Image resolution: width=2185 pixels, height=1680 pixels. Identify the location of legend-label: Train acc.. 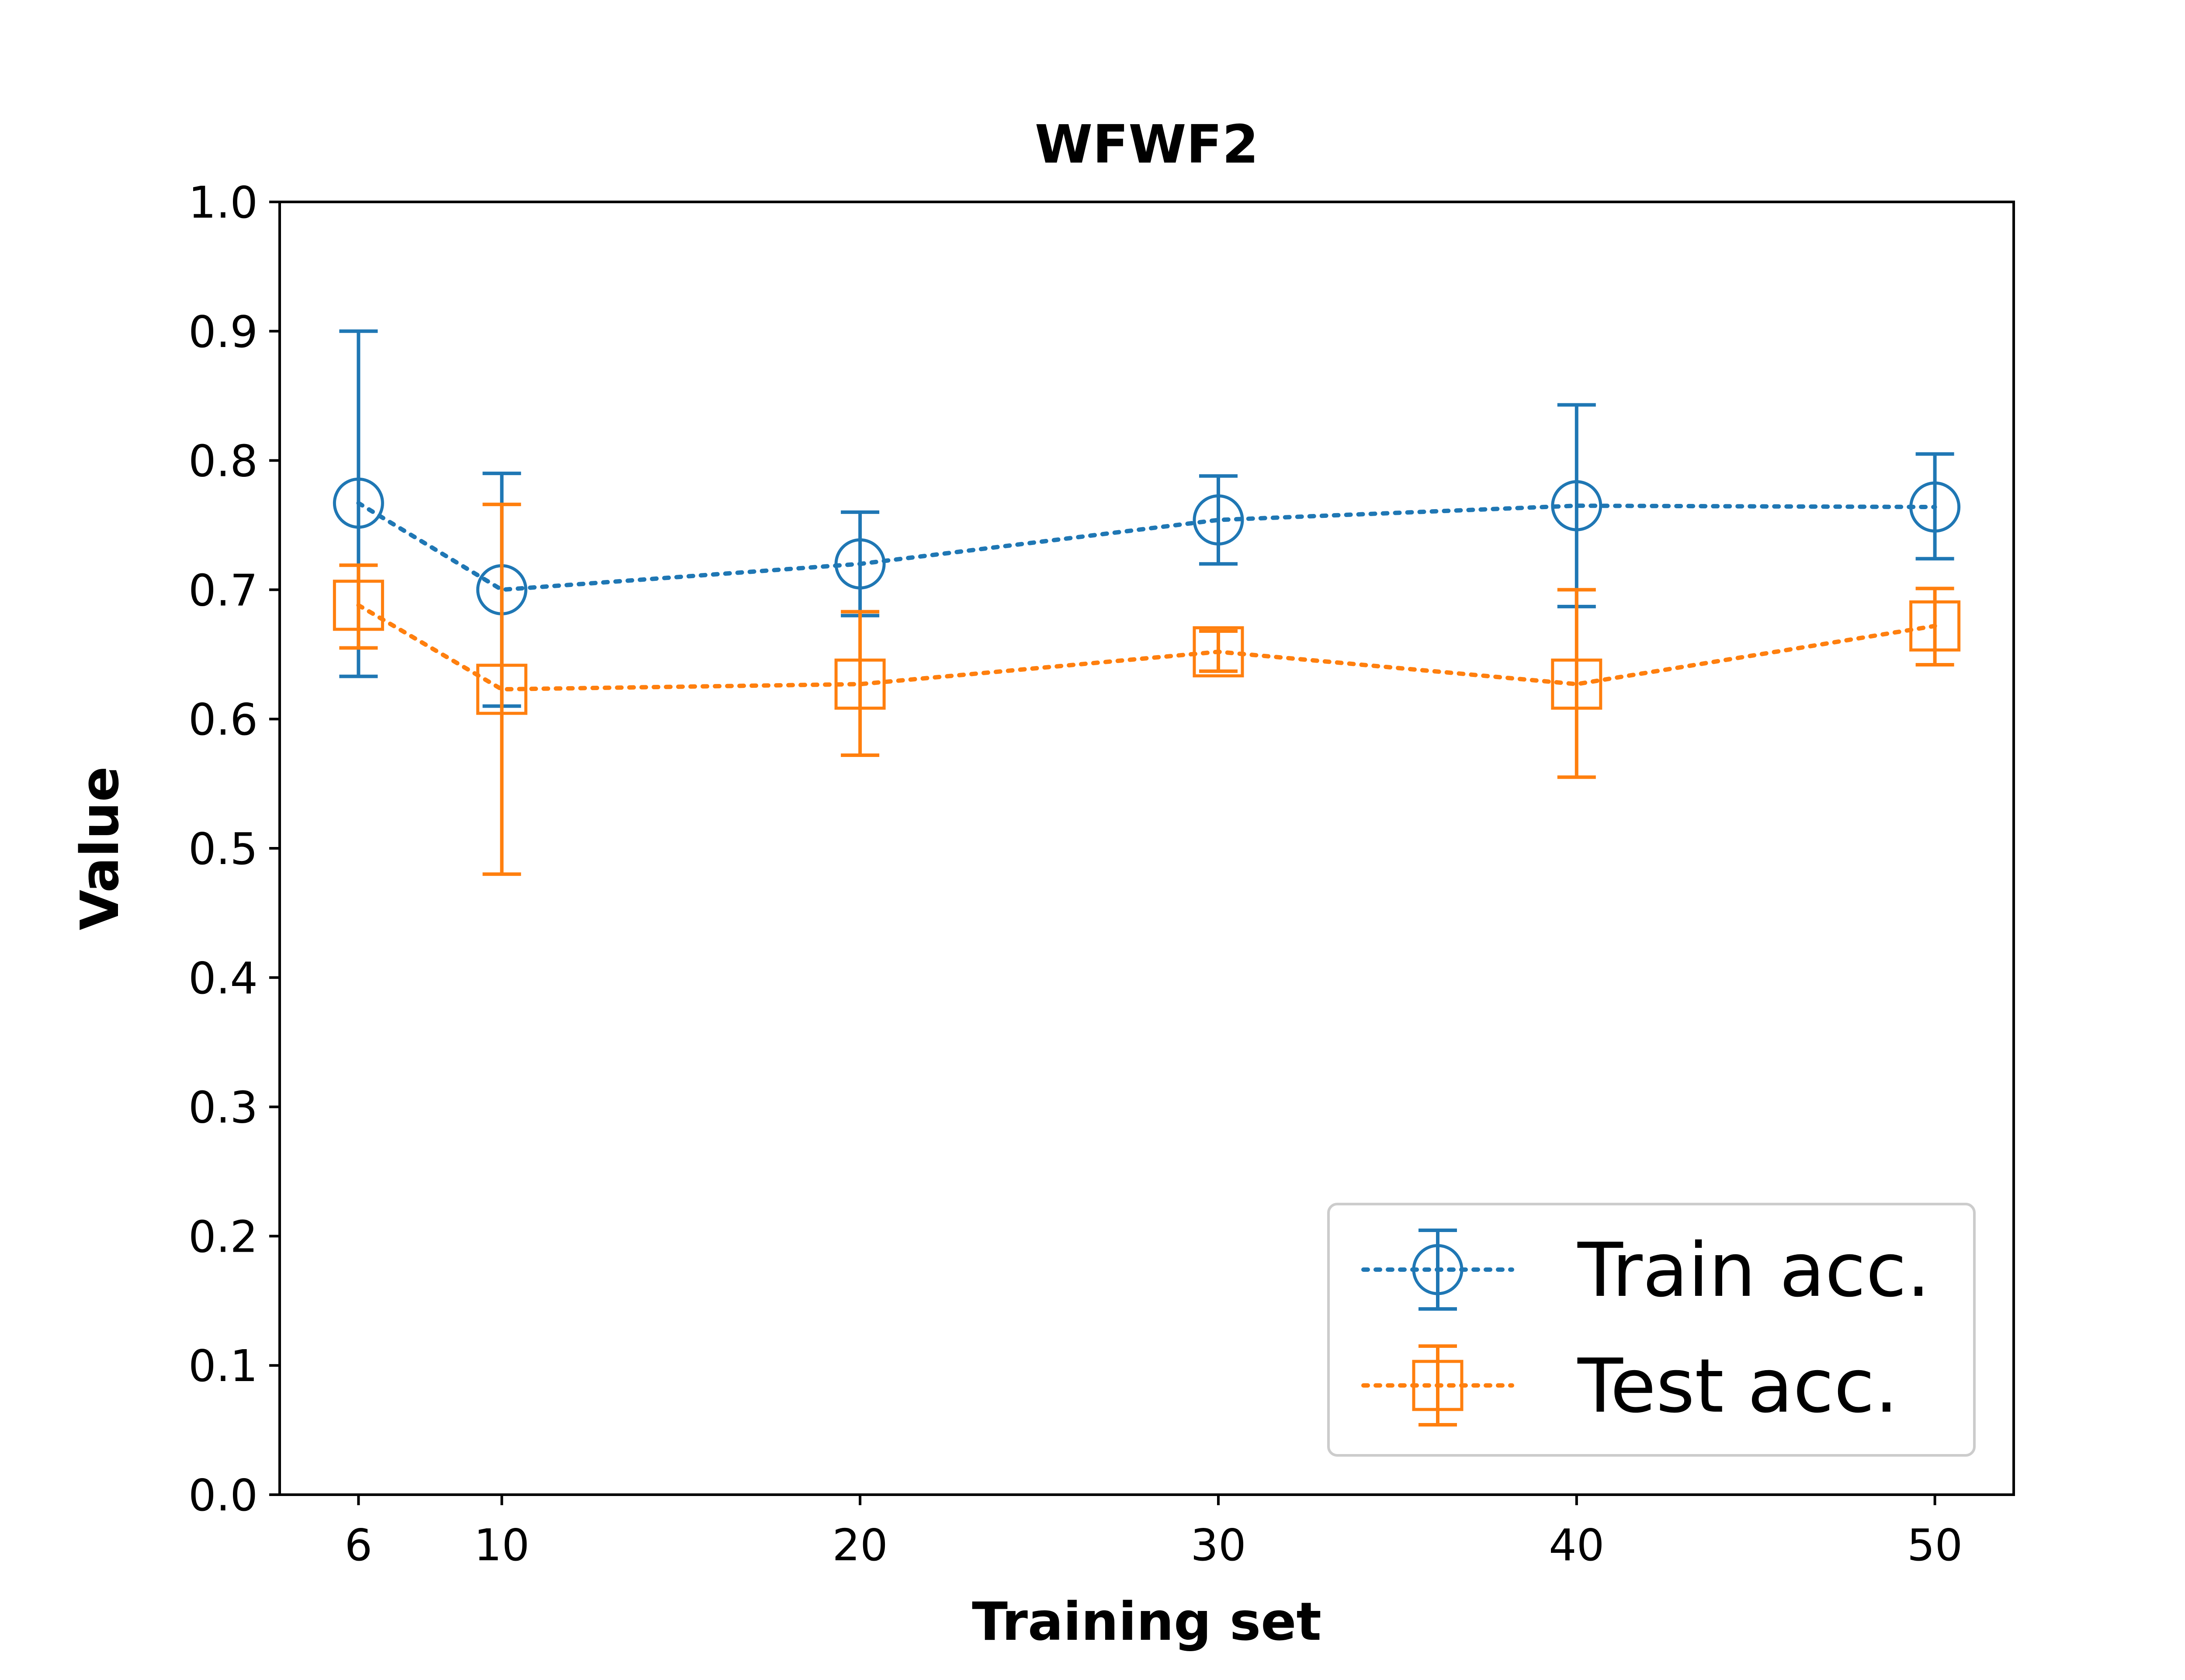
(1753, 1270).